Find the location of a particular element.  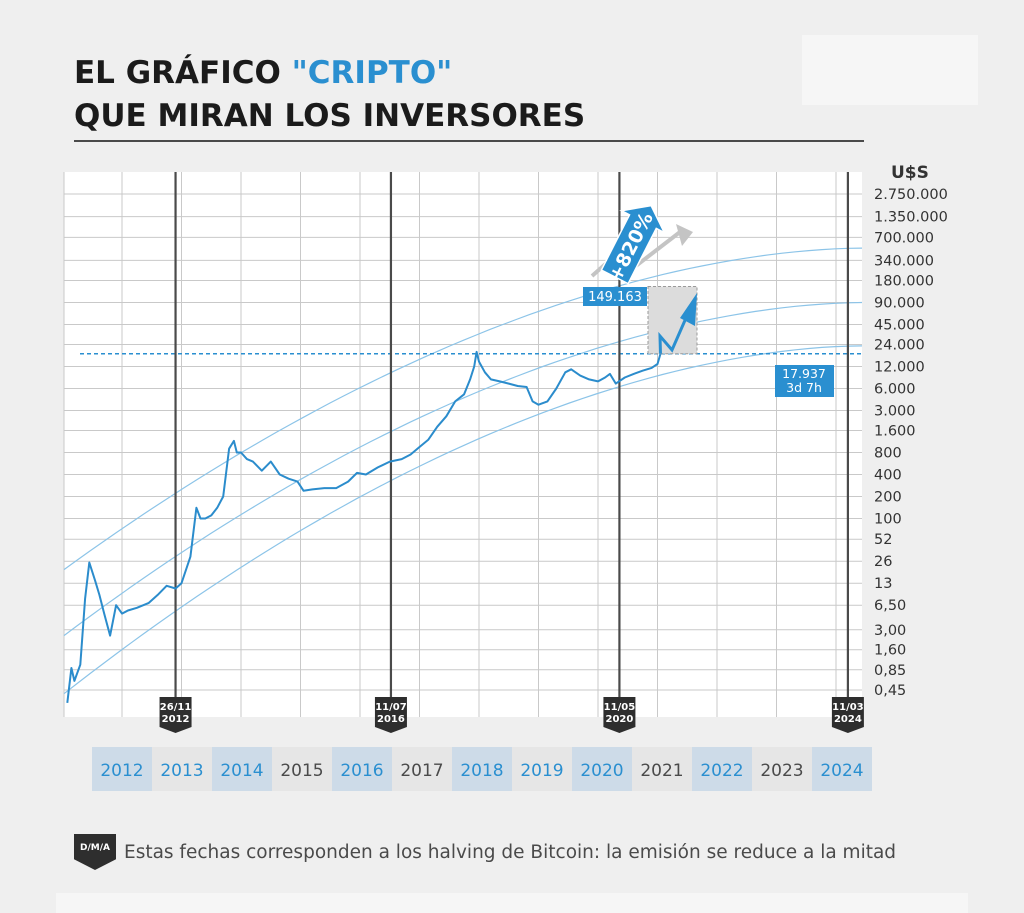

dma-logo: D/M/A is located at coordinates (95, 852).